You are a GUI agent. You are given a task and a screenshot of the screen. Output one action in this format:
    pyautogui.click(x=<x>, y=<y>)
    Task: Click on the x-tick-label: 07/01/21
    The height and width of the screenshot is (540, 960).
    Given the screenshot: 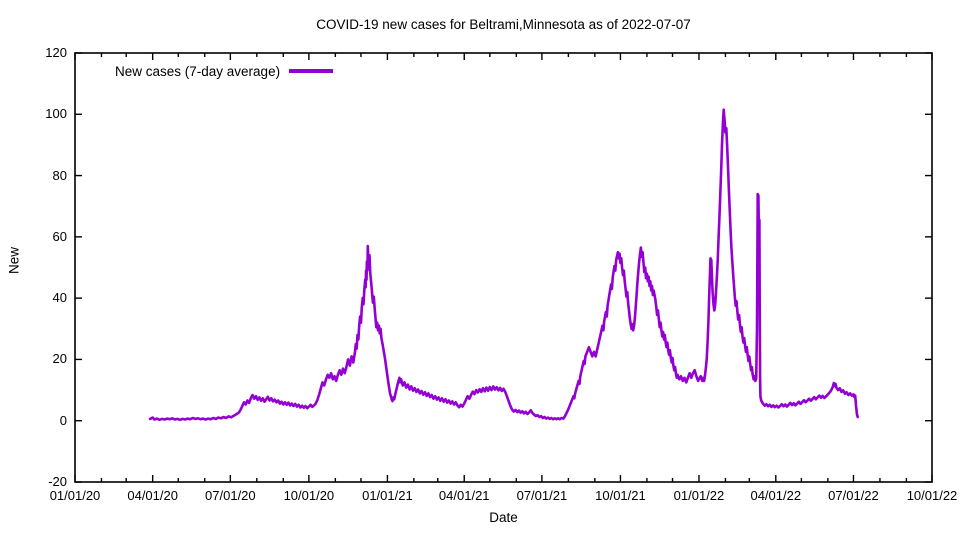 What is the action you would take?
    pyautogui.click(x=542, y=495)
    